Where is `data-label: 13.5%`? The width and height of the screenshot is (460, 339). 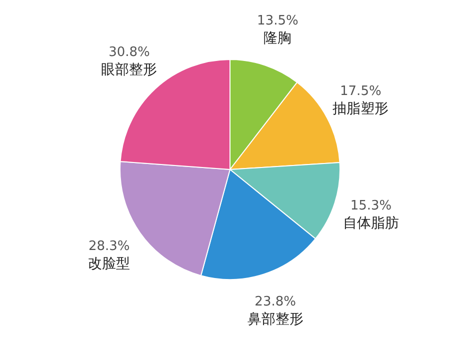 data-label: 13.5% is located at coordinates (277, 20).